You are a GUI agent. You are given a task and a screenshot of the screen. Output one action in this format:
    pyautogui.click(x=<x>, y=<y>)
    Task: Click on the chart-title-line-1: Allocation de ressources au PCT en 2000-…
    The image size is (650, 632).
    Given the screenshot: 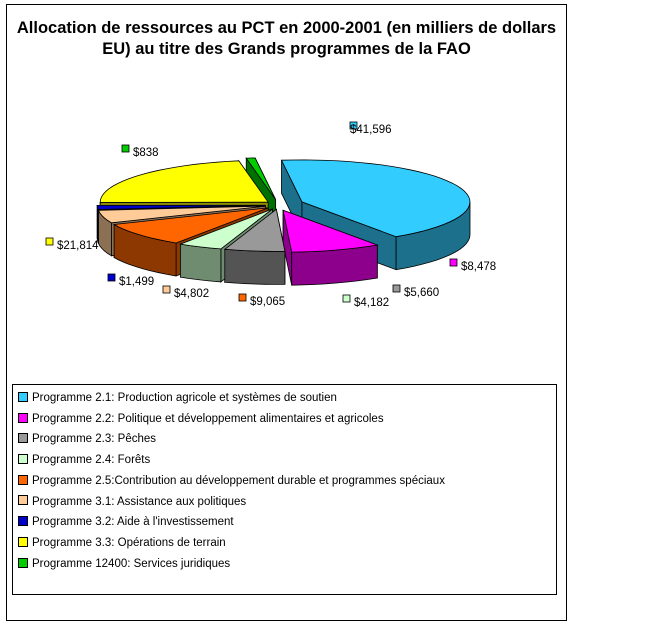 What is the action you would take?
    pyautogui.click(x=286, y=28)
    